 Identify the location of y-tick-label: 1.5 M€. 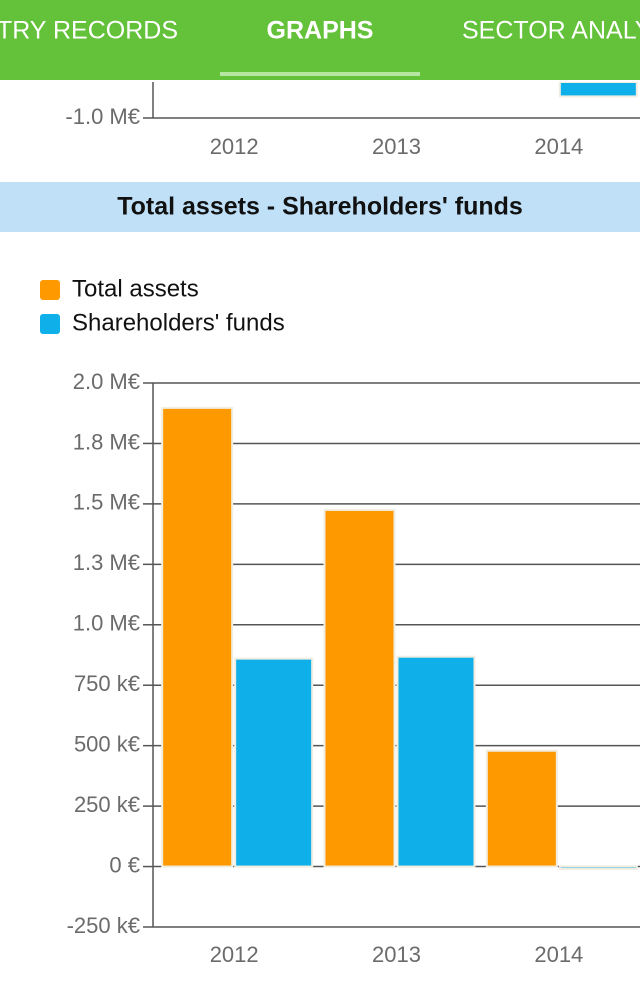
(106, 502).